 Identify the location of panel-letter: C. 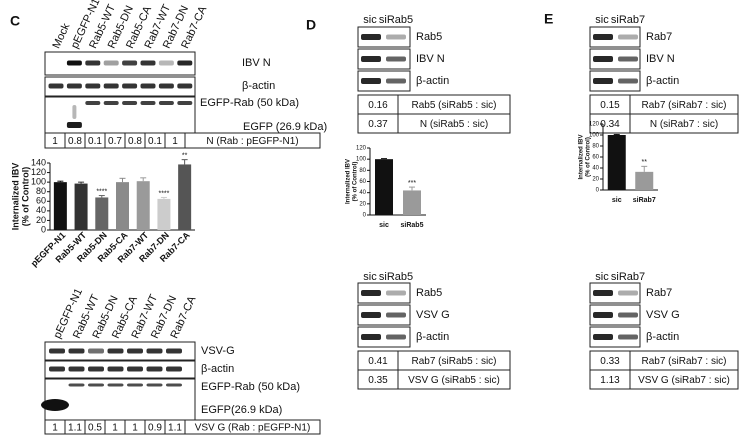
(15, 21).